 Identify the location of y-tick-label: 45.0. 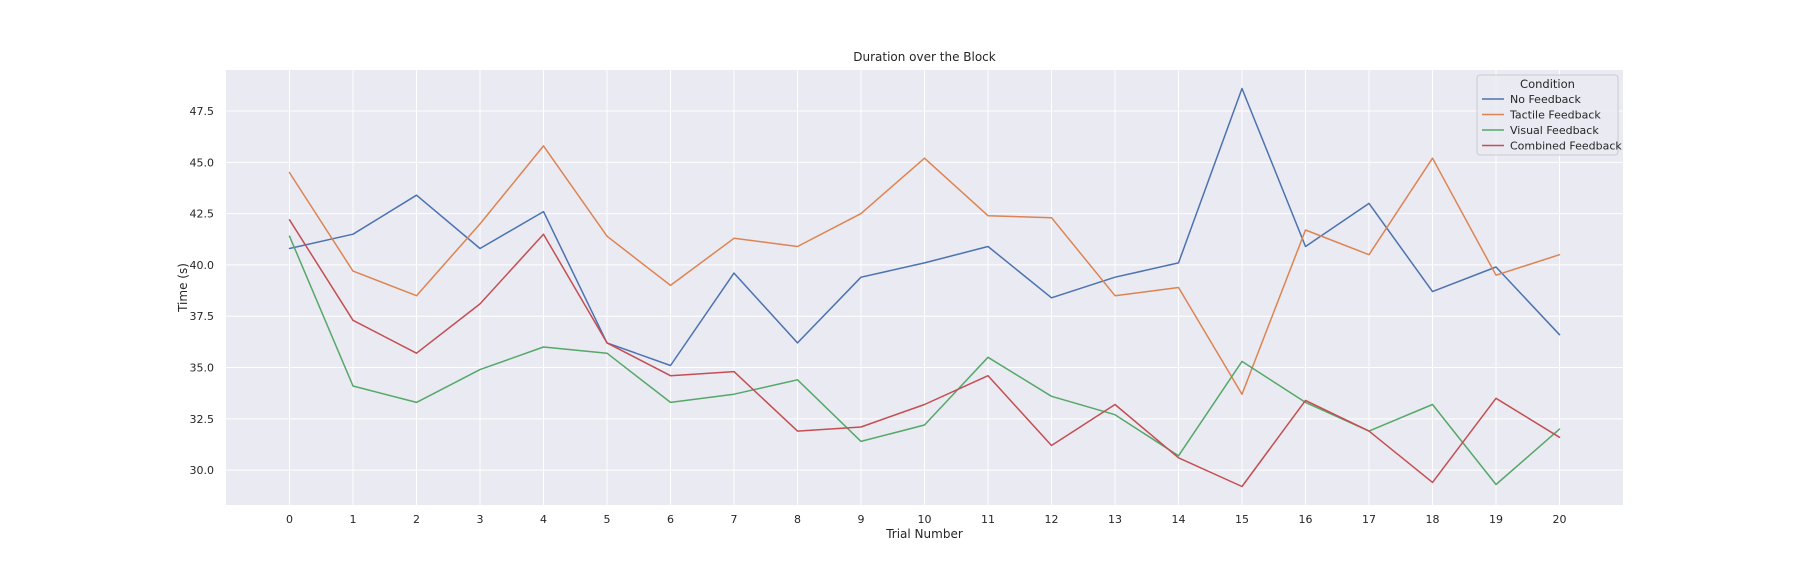
(202, 162).